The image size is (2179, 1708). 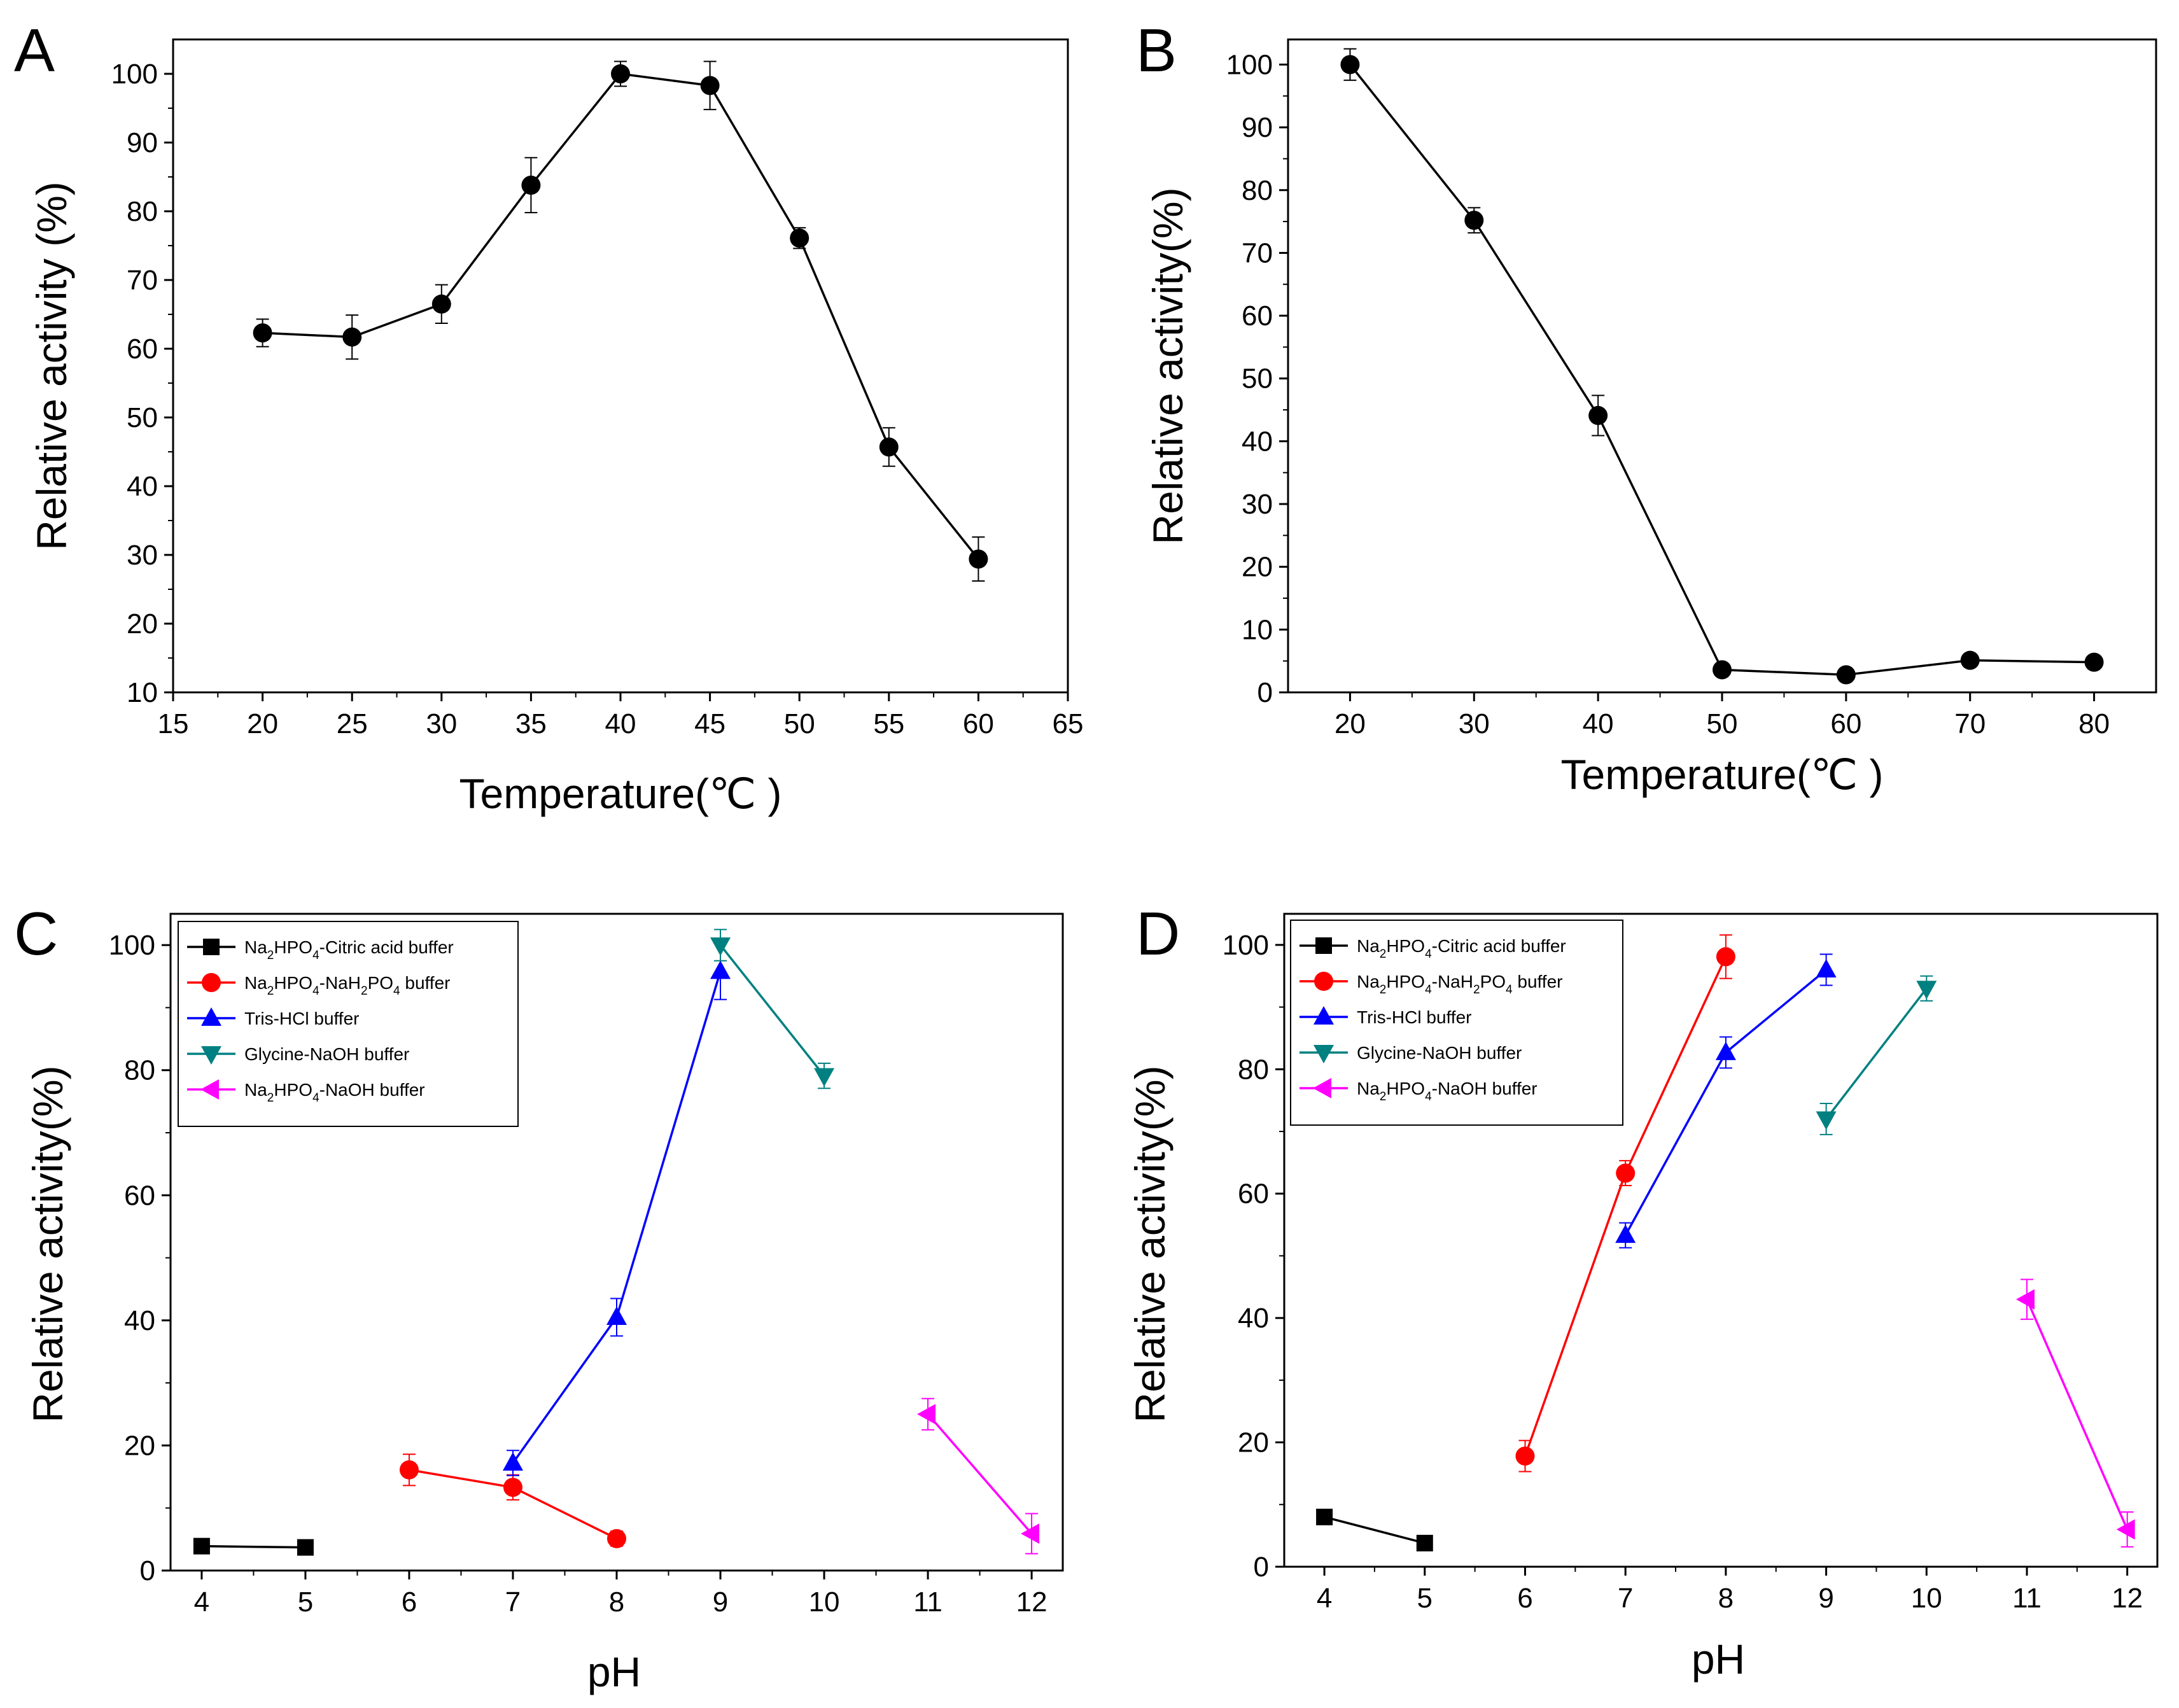 I want to click on x-tick-label-d: 5, so click(x=1425, y=1598).